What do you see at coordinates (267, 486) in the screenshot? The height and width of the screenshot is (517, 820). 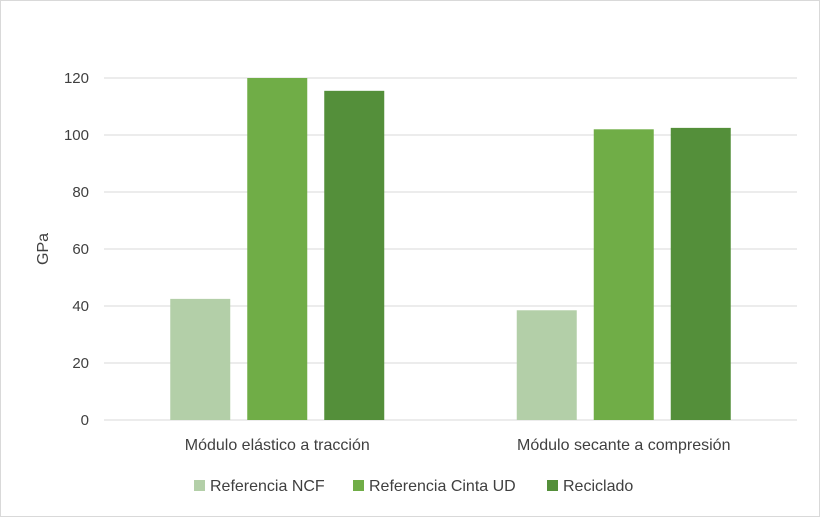 I see `legend-label: Referencia NCF` at bounding box center [267, 486].